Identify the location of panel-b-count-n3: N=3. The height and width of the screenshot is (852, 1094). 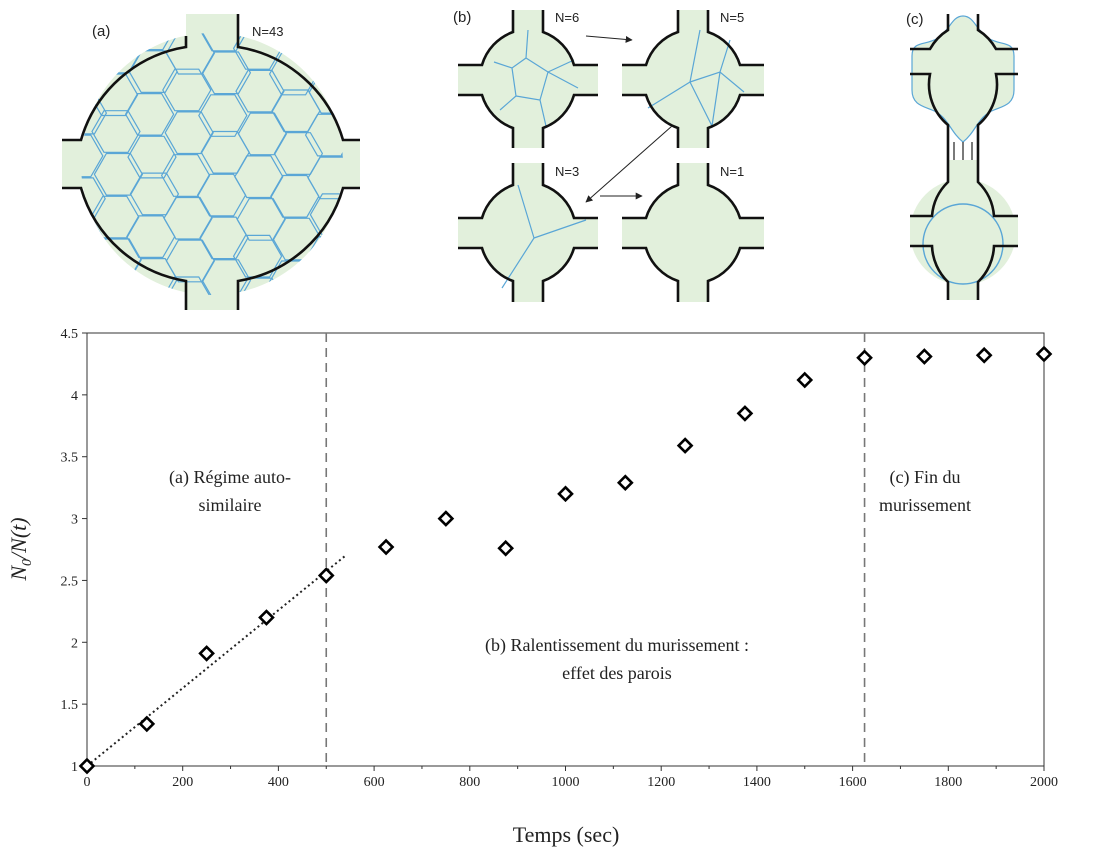
(567, 171).